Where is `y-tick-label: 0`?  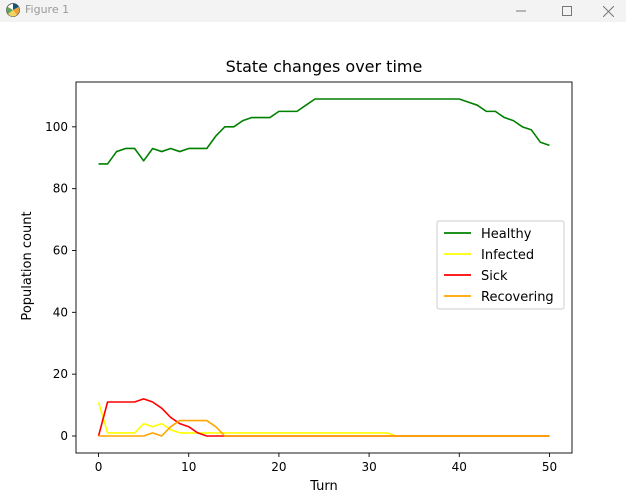
y-tick-label: 0 is located at coordinates (64, 436).